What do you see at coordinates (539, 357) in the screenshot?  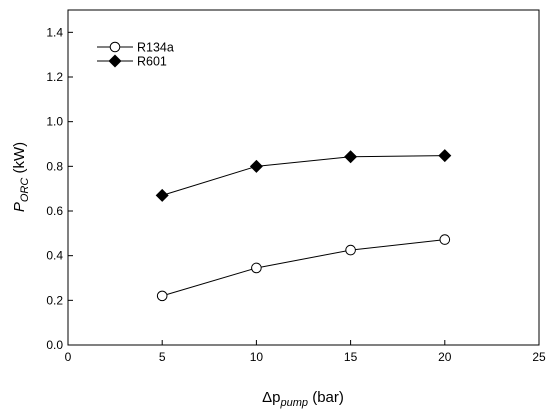 I see `x-tick-label: 25` at bounding box center [539, 357].